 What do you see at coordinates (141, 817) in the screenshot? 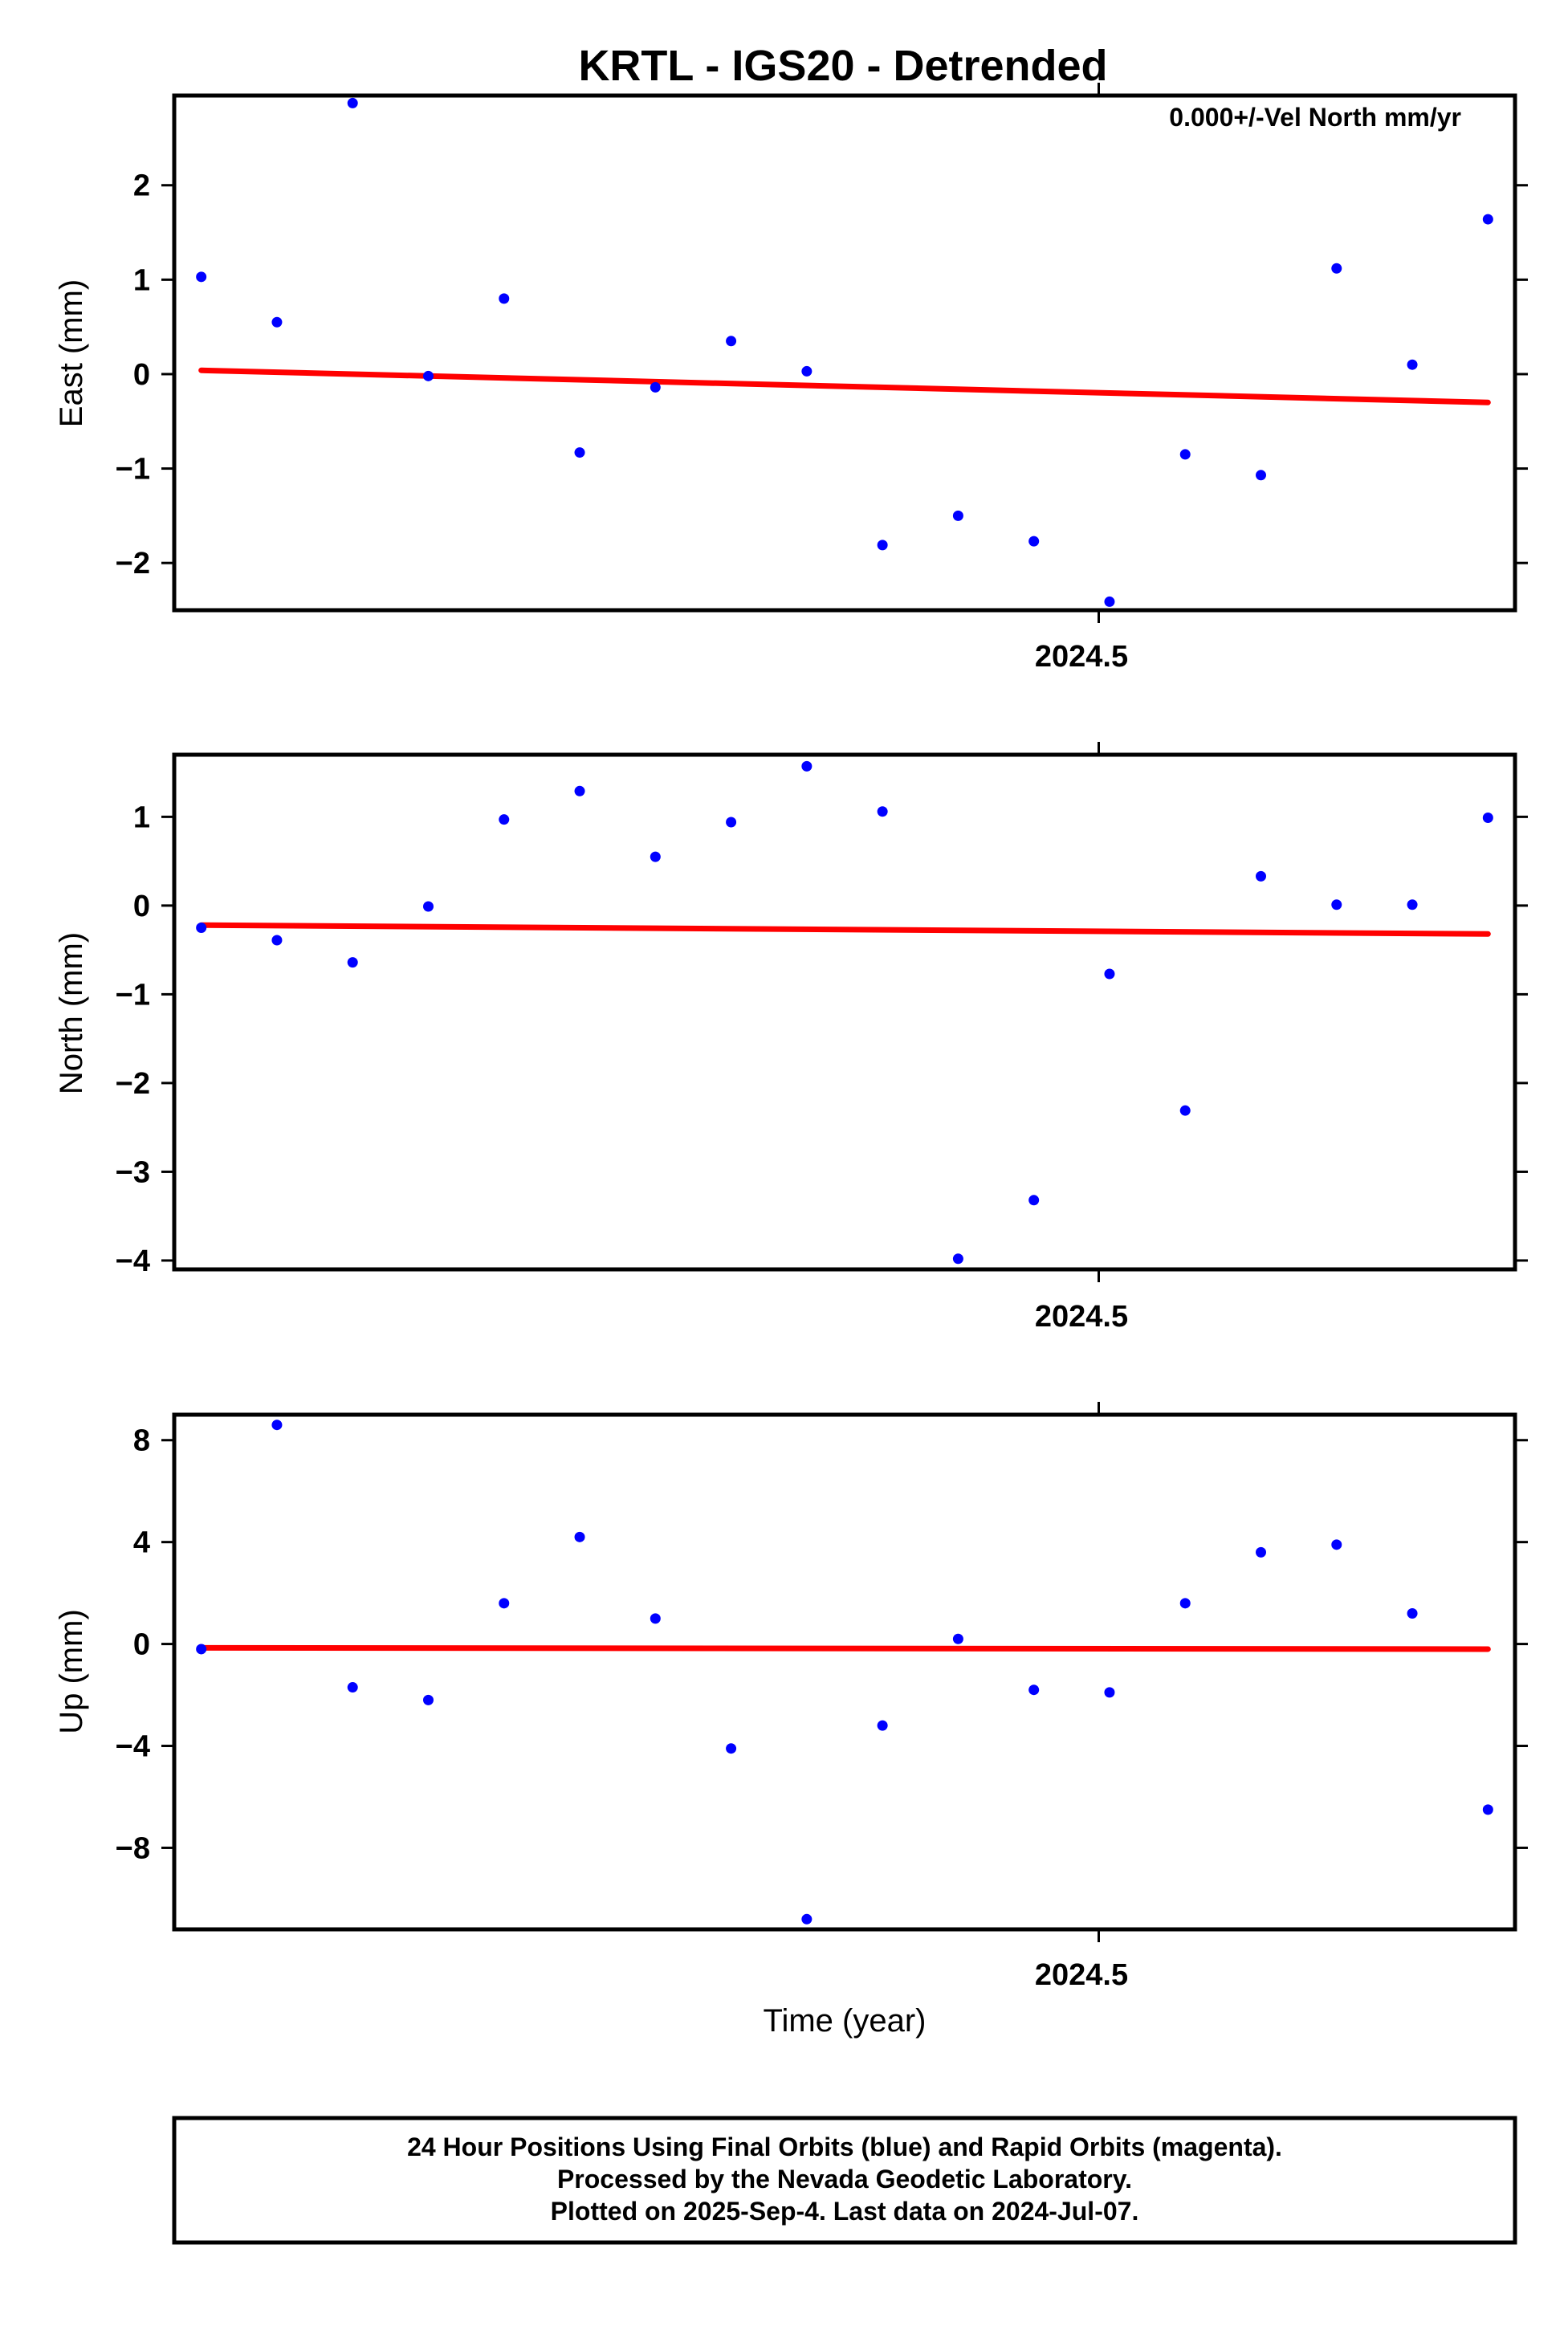
I see `north-y-tick-label: 1` at bounding box center [141, 817].